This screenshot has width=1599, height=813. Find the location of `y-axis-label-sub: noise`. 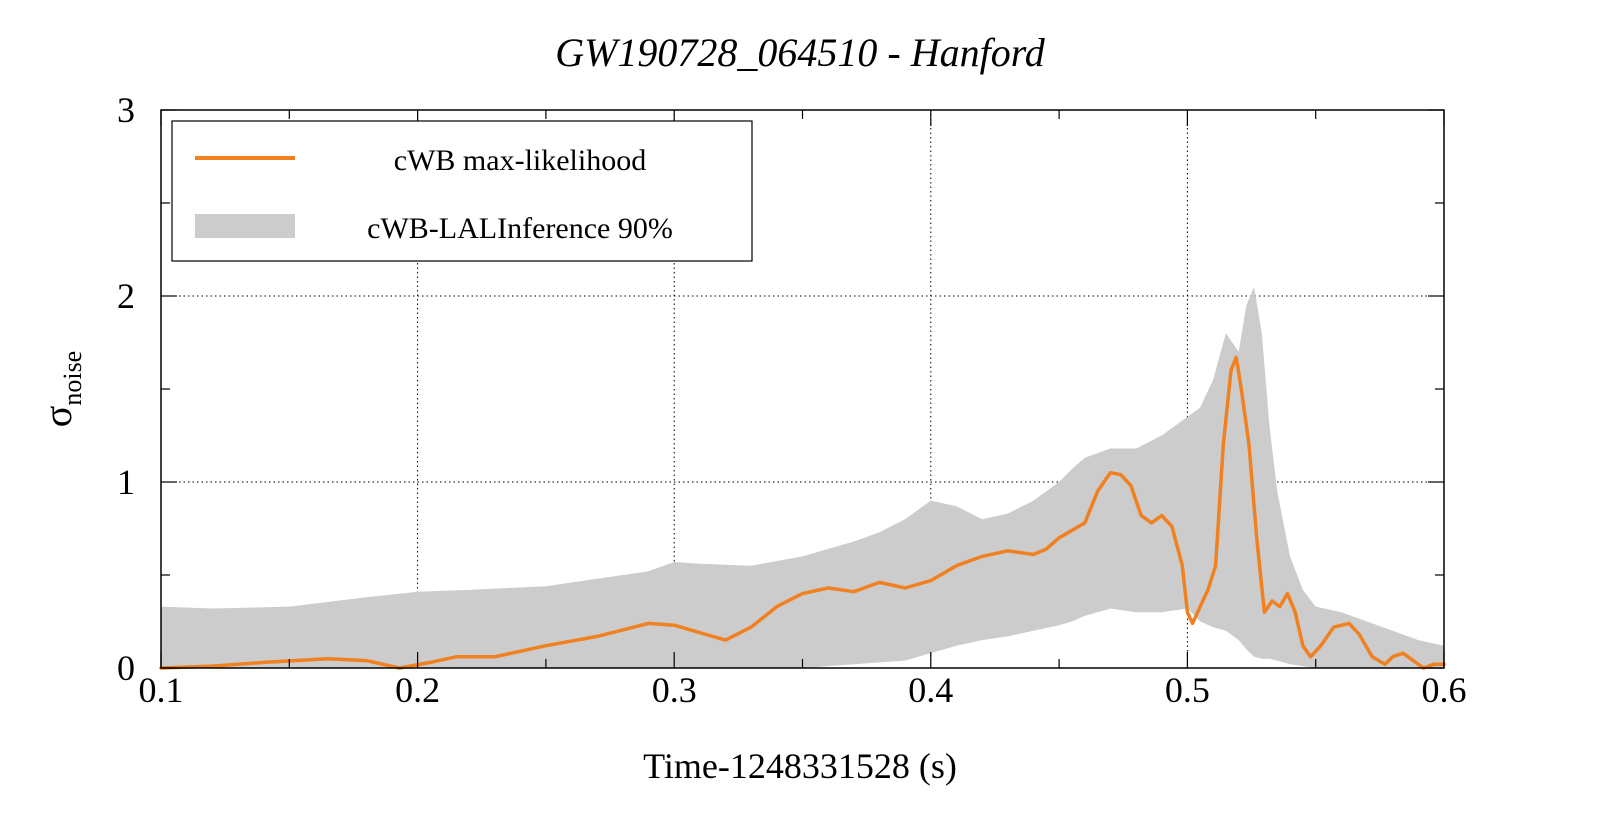

y-axis-label-sub: noise is located at coordinates (72, 378).